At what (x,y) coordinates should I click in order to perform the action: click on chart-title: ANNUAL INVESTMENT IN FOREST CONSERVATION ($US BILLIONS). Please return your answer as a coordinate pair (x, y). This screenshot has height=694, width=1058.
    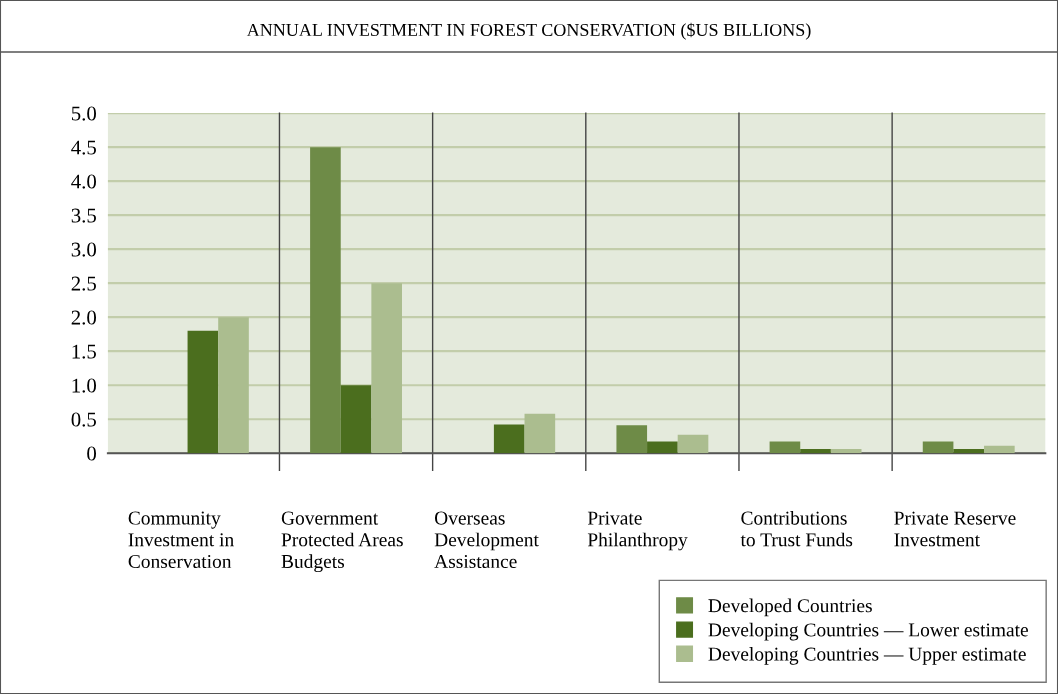
    Looking at the image, I should click on (528, 31).